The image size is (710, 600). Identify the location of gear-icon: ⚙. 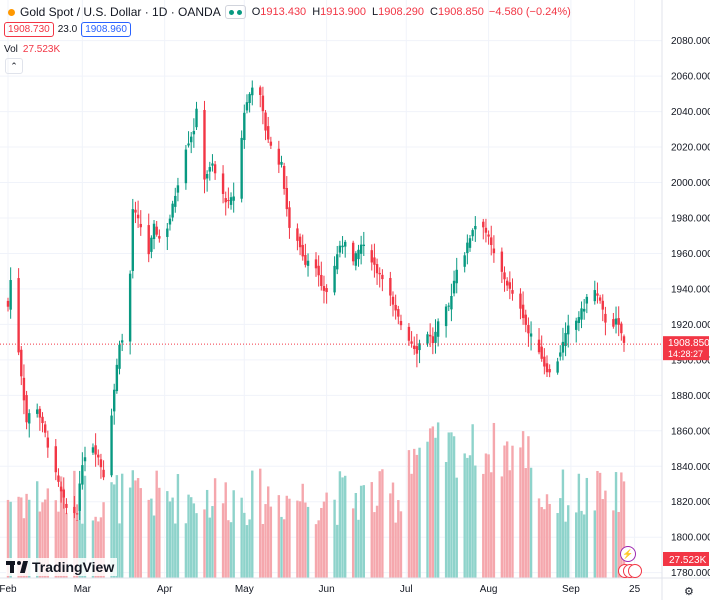
(689, 592).